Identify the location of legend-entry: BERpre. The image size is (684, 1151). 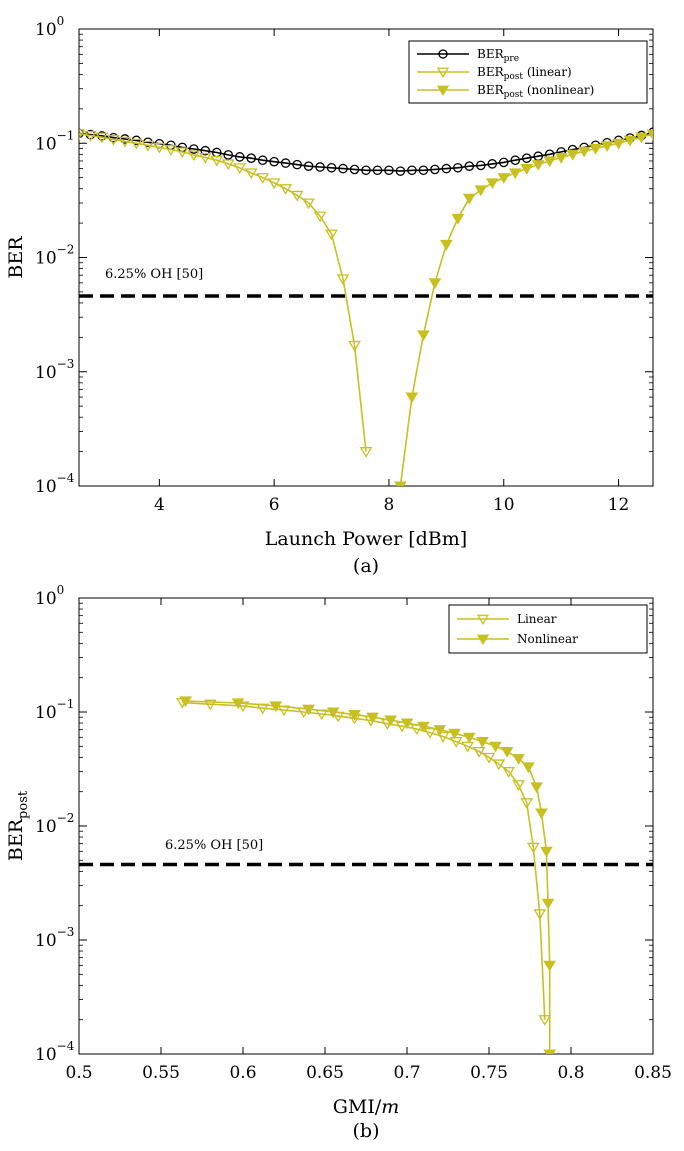
(498, 55).